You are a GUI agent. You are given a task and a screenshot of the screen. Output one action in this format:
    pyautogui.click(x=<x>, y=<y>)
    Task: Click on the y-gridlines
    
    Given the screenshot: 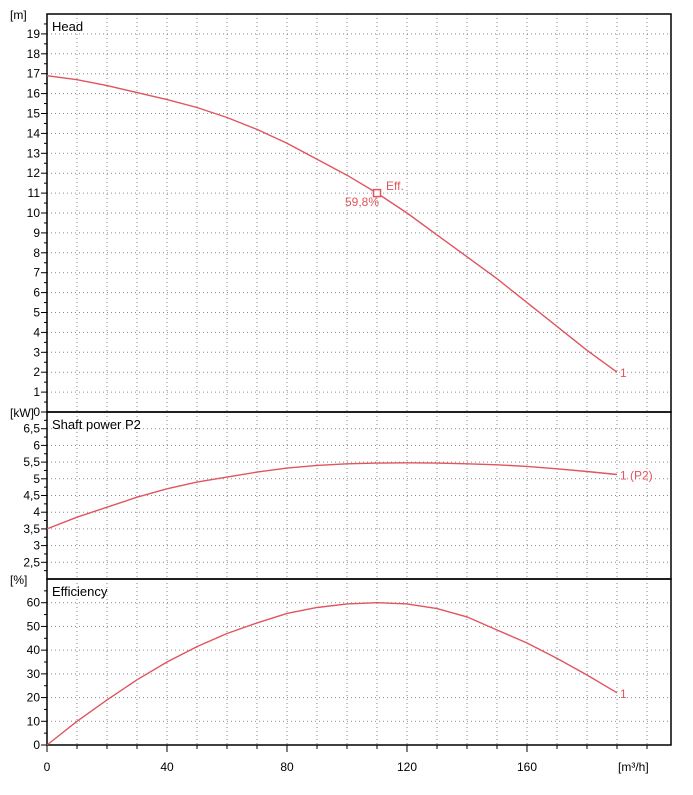 What is the action you would take?
    pyautogui.click(x=359, y=662)
    